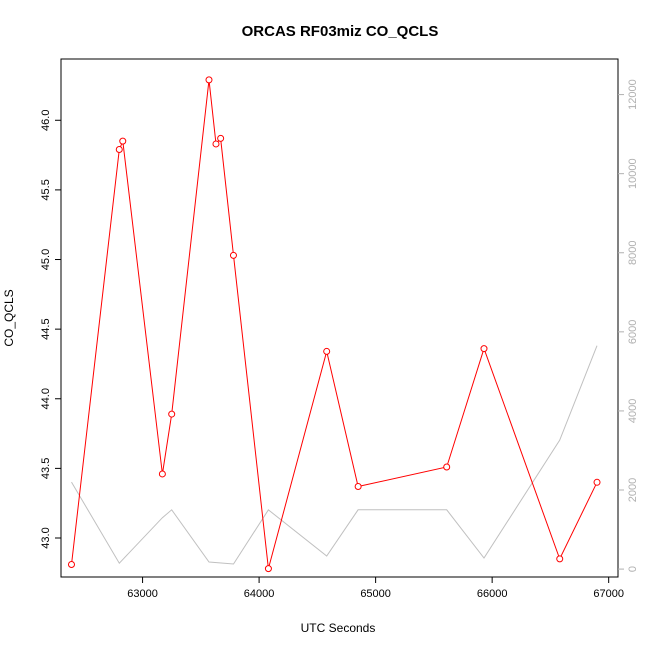 This screenshot has width=650, height=650. What do you see at coordinates (46, 328) in the screenshot?
I see `y-tick-label: 44.5` at bounding box center [46, 328].